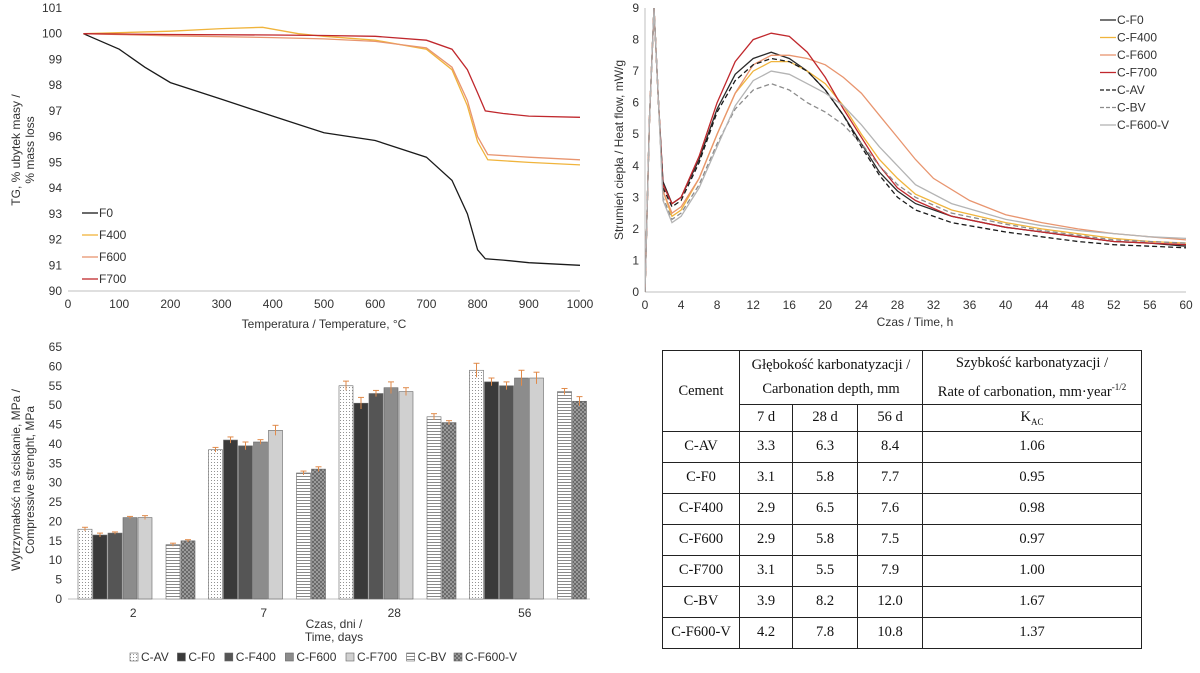 The width and height of the screenshot is (1200, 673). What do you see at coordinates (825, 417) in the screenshot?
I see `header-28d: 28 d` at bounding box center [825, 417].